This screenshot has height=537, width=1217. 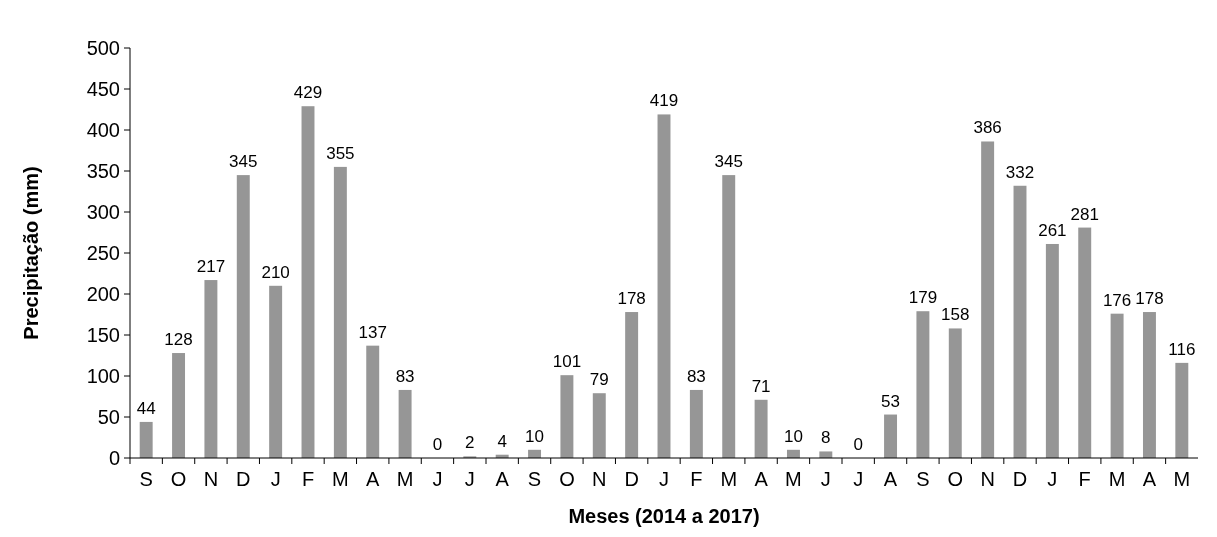 What do you see at coordinates (923, 298) in the screenshot?
I see `data-label: 179` at bounding box center [923, 298].